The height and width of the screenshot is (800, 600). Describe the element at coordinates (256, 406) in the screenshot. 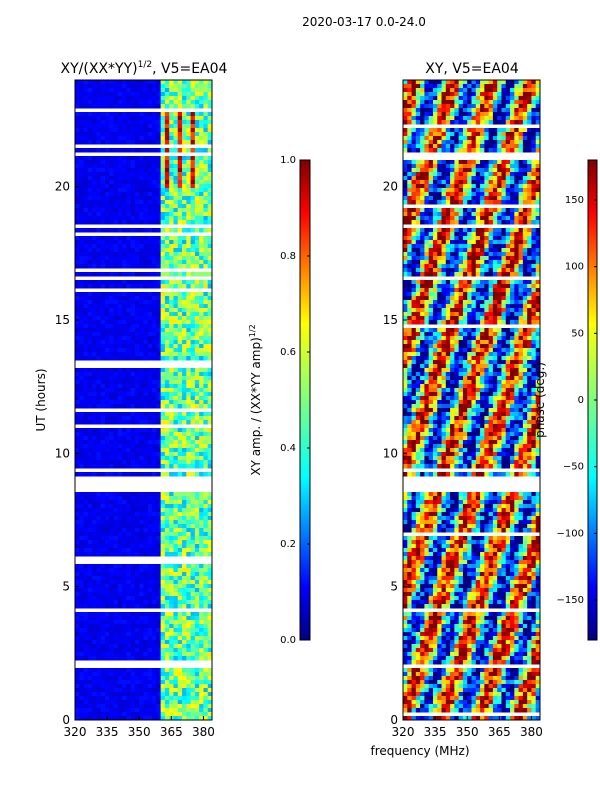

I see `amplitude-colorbar-label-main: XY amp. / (XX*YY amp)` at that location.